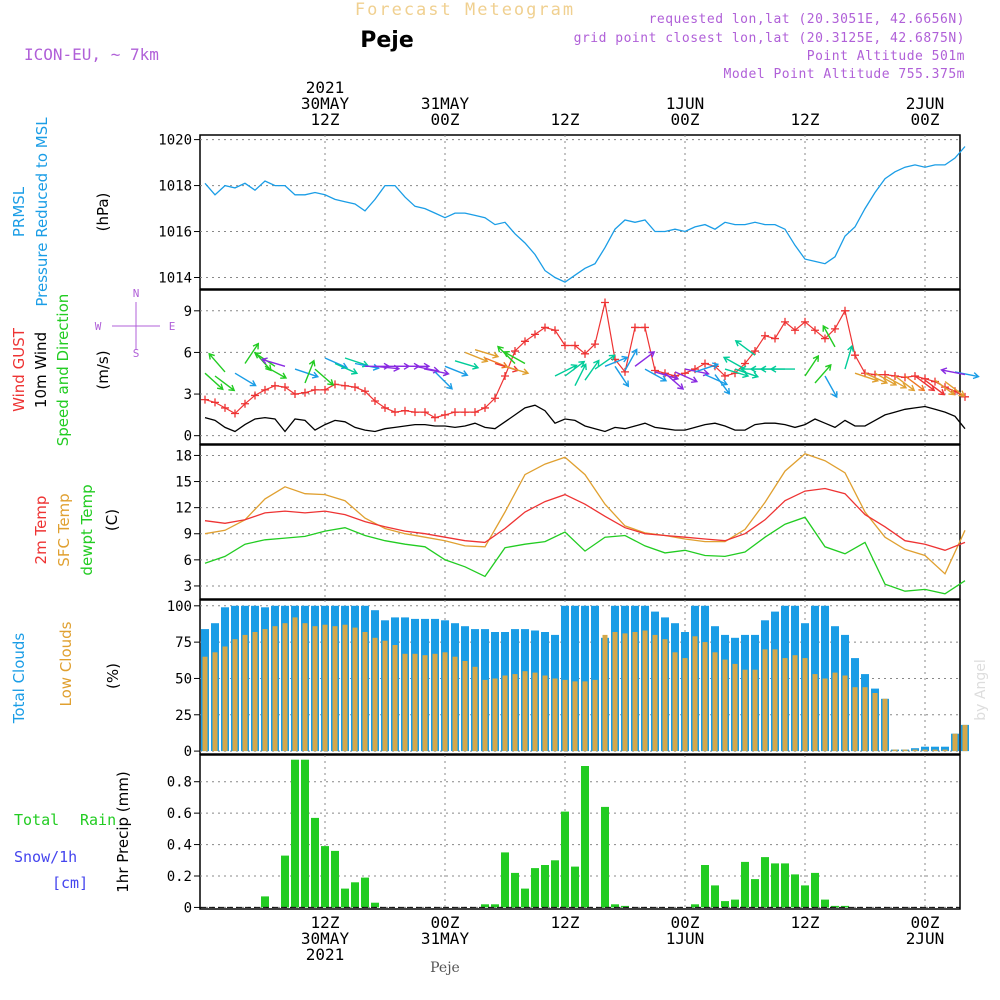  What do you see at coordinates (445, 103) in the screenshot?
I see `top-time-label: 31MAY` at bounding box center [445, 103].